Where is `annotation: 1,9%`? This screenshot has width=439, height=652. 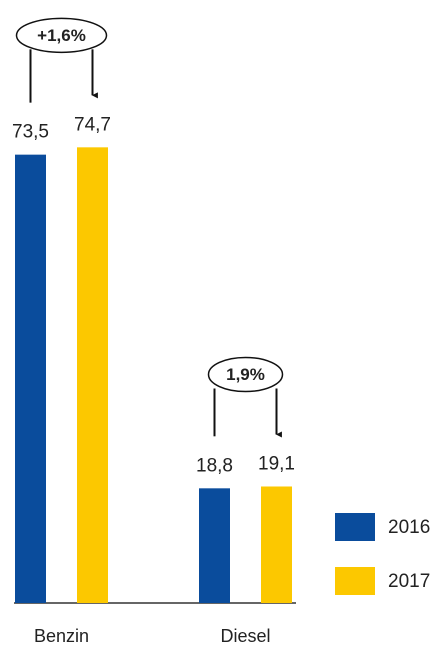
annotation: 1,9% is located at coordinates (245, 374).